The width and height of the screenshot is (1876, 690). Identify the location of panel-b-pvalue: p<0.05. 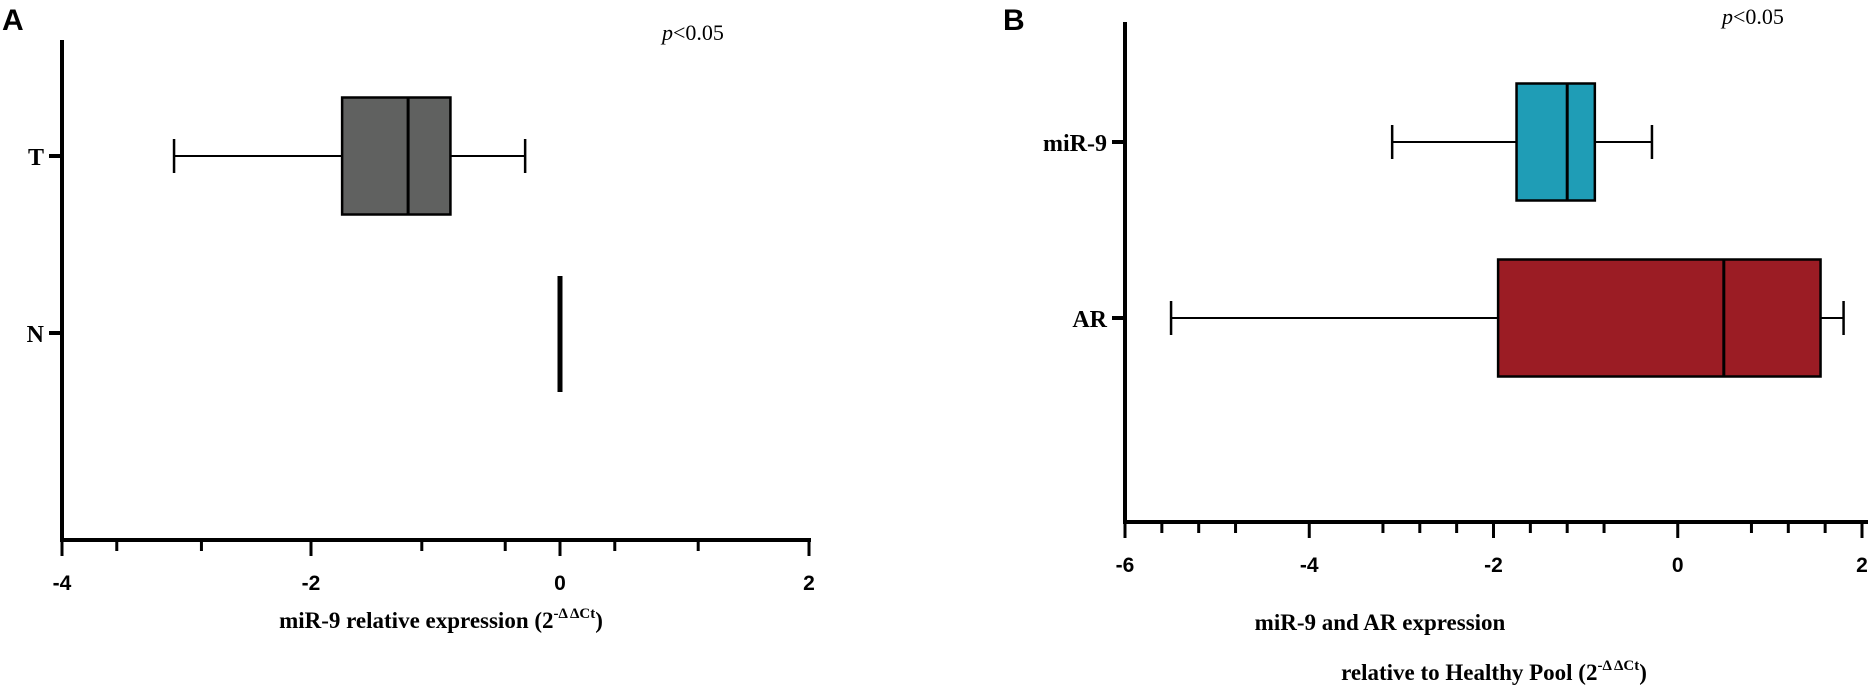
(1752, 16).